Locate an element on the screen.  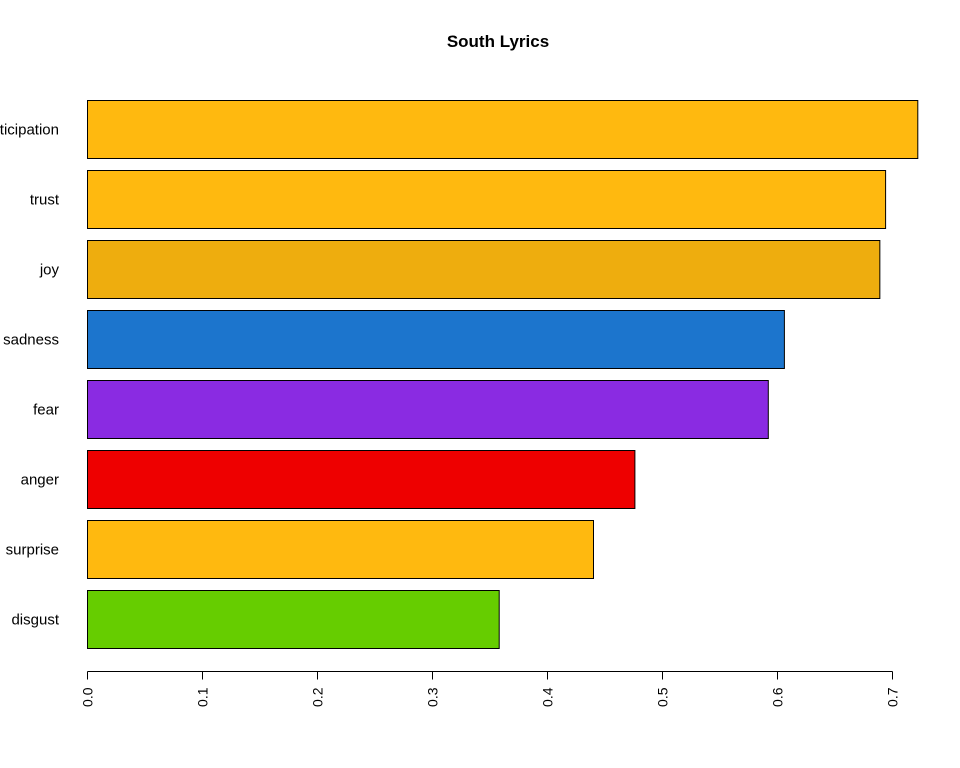
bar-anger is located at coordinates (361, 479).